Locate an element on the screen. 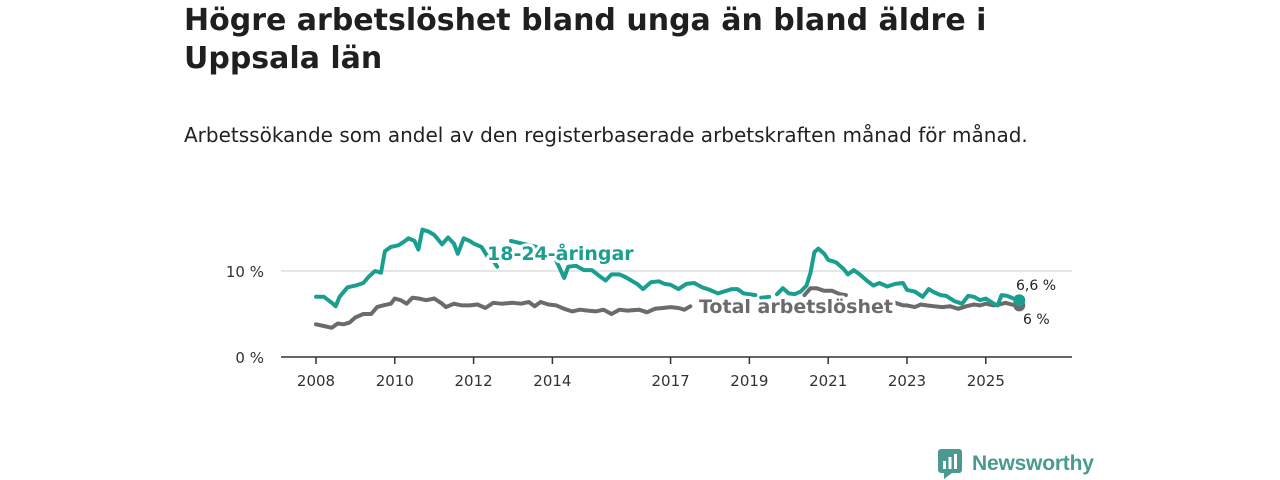 Image resolution: width=1280 pixels, height=480 pixels. x-tick-label: 2017 is located at coordinates (670, 381).